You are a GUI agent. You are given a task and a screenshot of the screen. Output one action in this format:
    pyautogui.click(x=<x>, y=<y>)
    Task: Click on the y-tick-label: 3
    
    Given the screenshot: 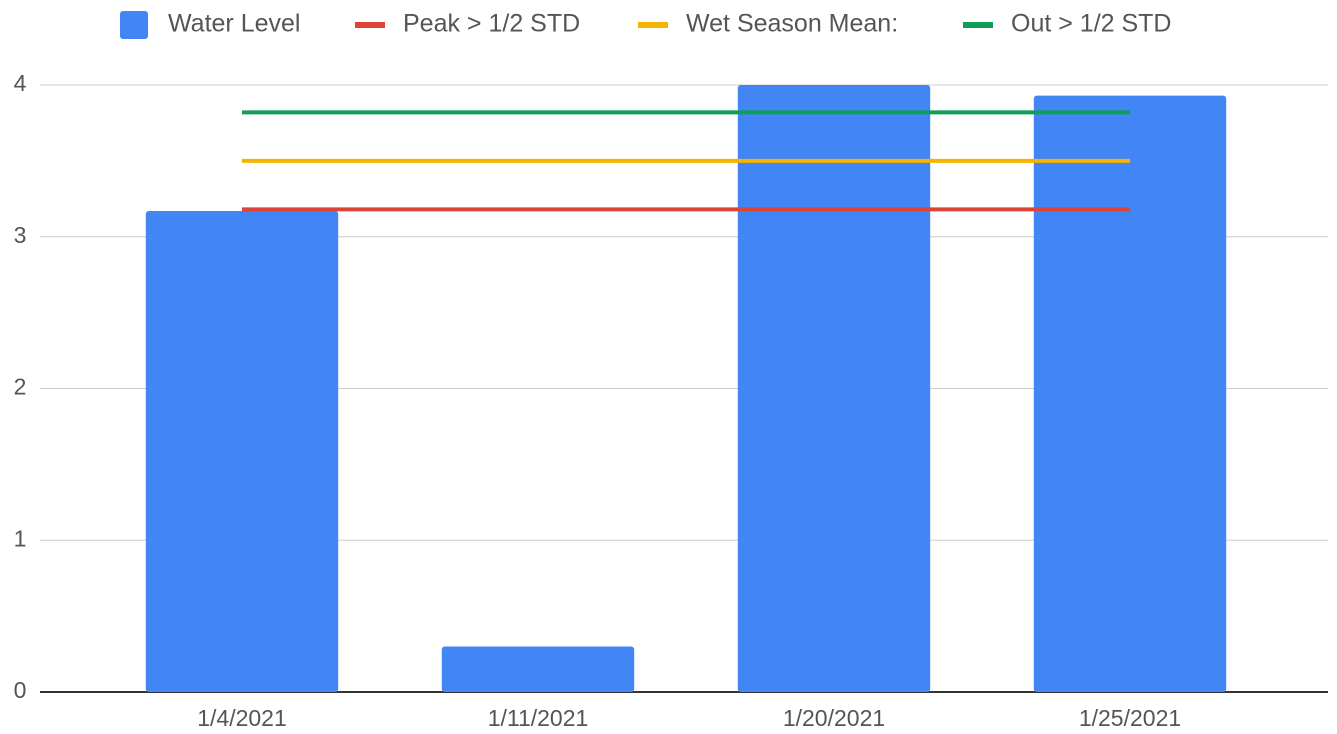 What is the action you would take?
    pyautogui.click(x=20, y=235)
    